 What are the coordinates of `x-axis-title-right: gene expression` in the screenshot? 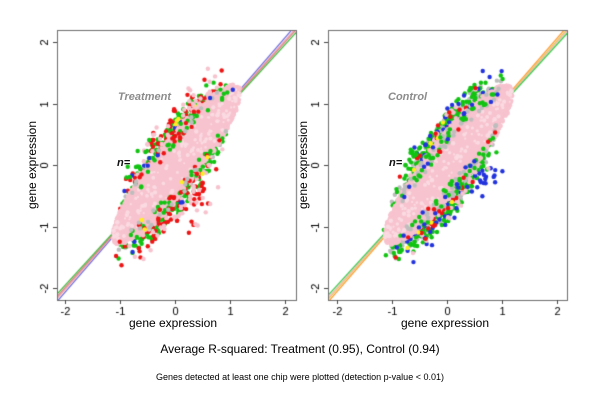 It's located at (445, 323).